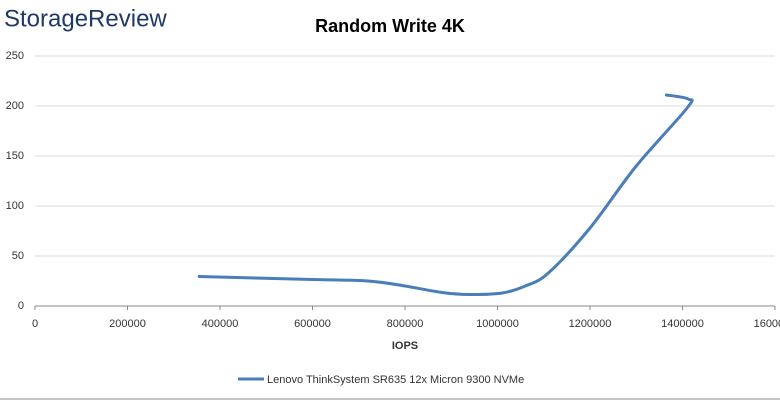 The height and width of the screenshot is (401, 780). Describe the element at coordinates (312, 324) in the screenshot. I see `x-tick-label: 600000` at that location.